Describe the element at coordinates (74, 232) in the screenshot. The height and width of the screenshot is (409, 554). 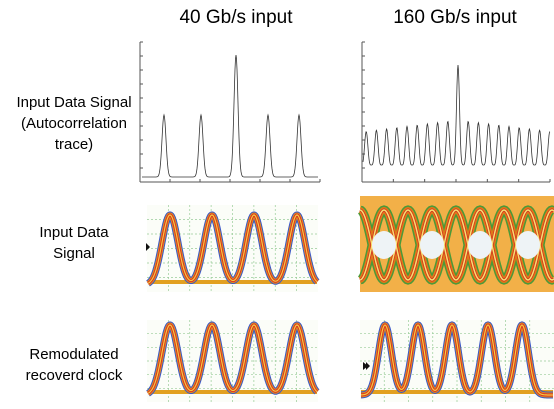
I see `row-label: Input Data` at that location.